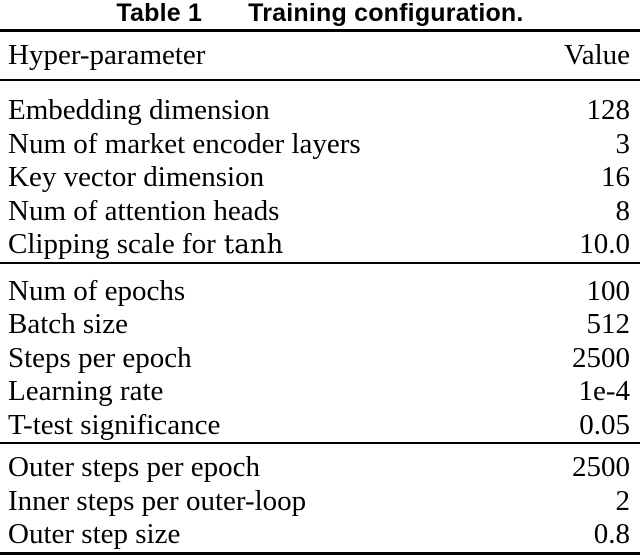  I want to click on param-cell: Steps per epoch, so click(100, 357).